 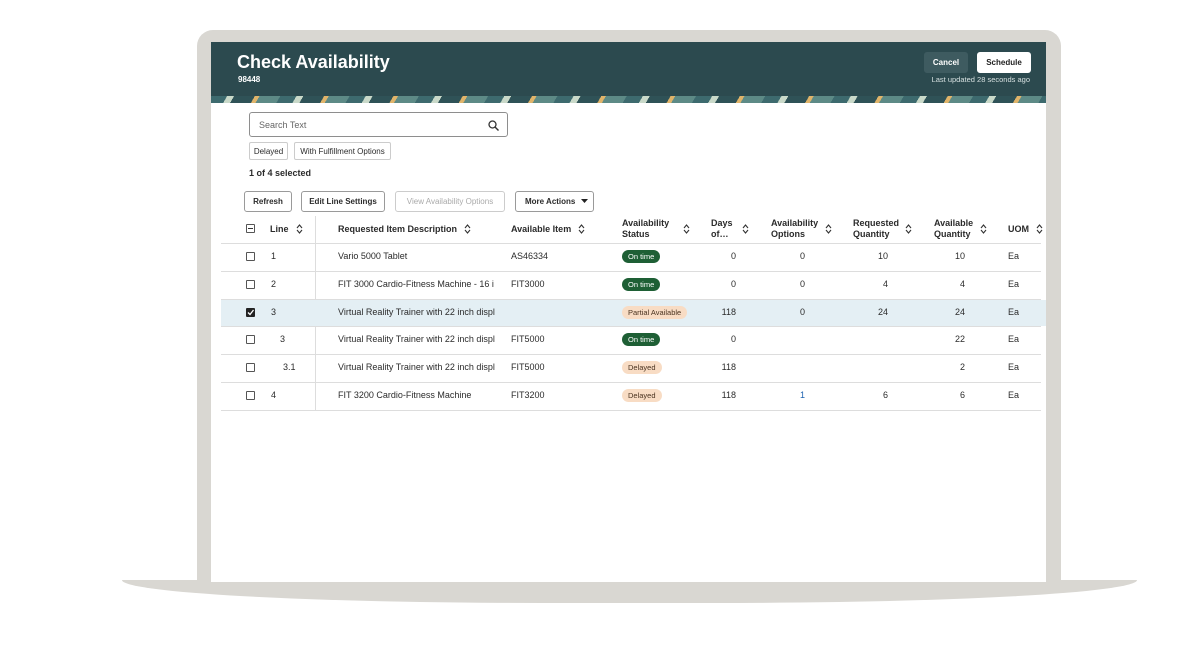 I want to click on cell-text: FIT3000, so click(x=528, y=283).